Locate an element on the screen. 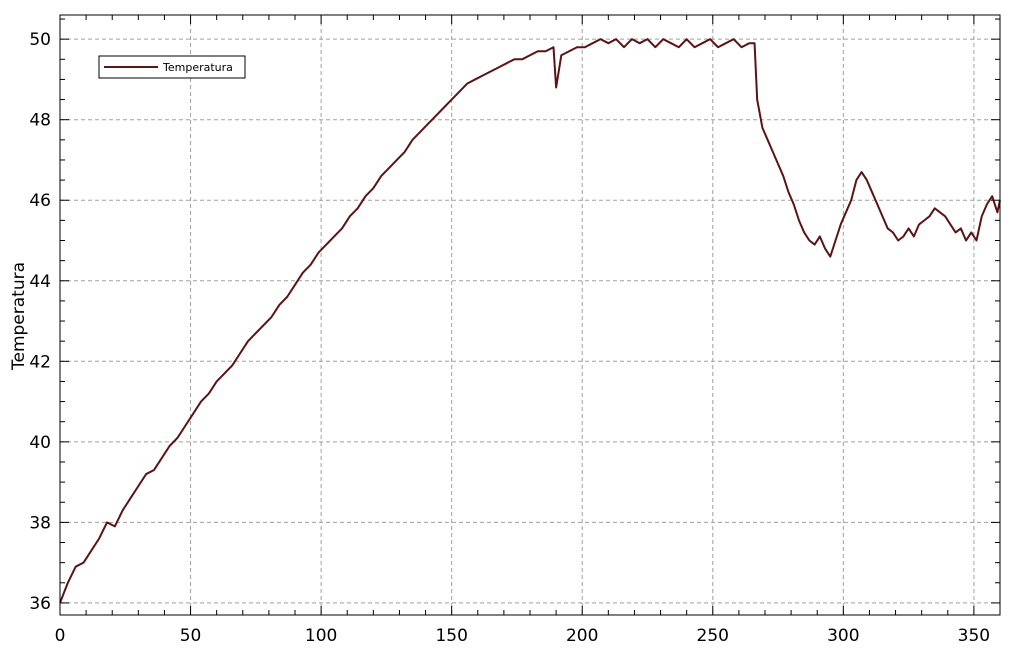 The height and width of the screenshot is (654, 1024). y-tick-label: 48 is located at coordinates (40, 121).